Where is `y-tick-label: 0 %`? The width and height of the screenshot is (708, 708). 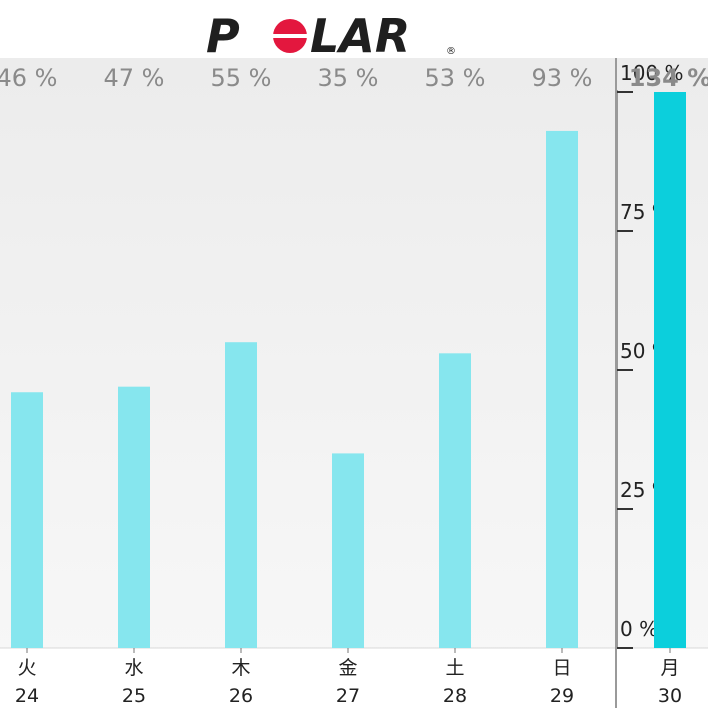 y-tick-label: 0 % is located at coordinates (639, 629).